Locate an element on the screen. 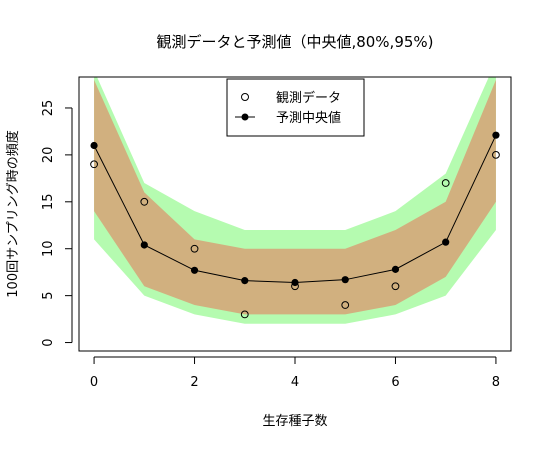 This screenshot has width=552, height=450. x-axis: 0 2 4 6 8 is located at coordinates (295, 373).